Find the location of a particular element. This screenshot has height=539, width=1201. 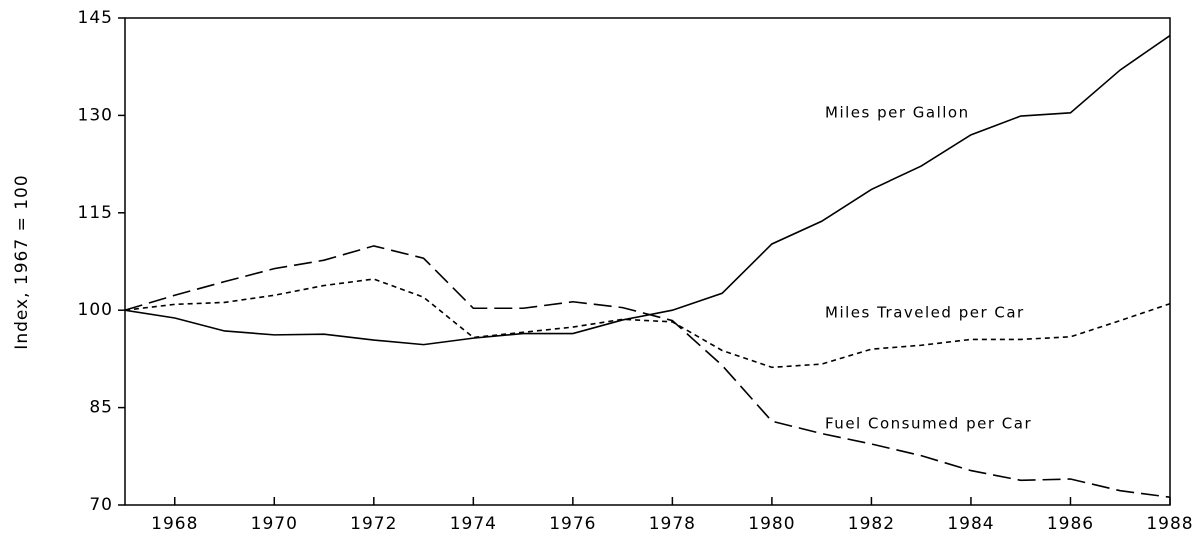

x-tick-label: 1978 is located at coordinates (672, 524).